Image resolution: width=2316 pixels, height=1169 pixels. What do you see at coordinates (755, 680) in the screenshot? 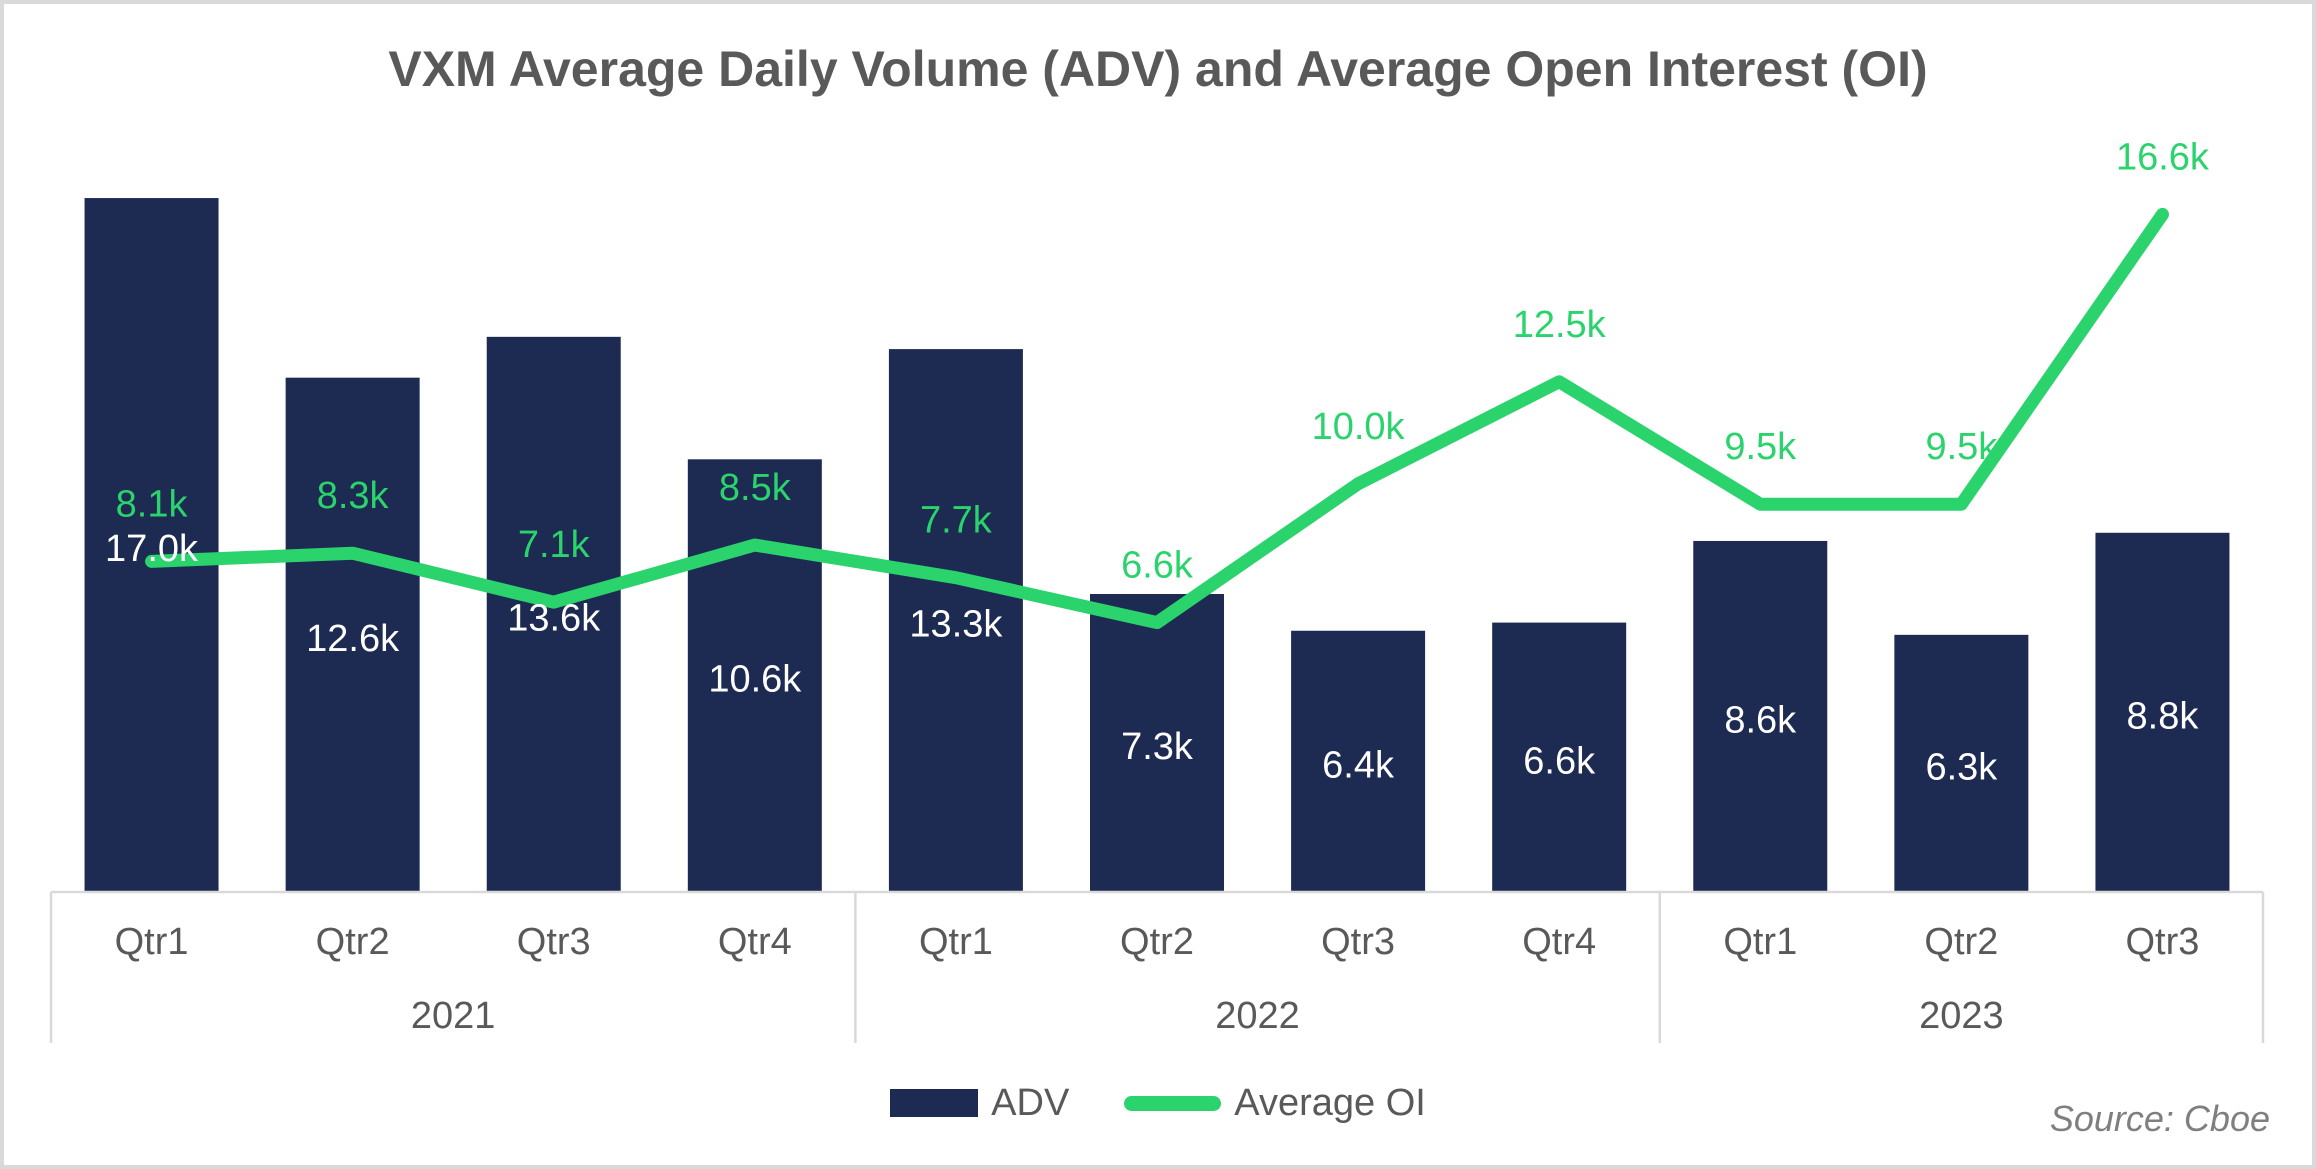
I see `adv-bar-label-2021-qtr4: 10.6k` at bounding box center [755, 680].